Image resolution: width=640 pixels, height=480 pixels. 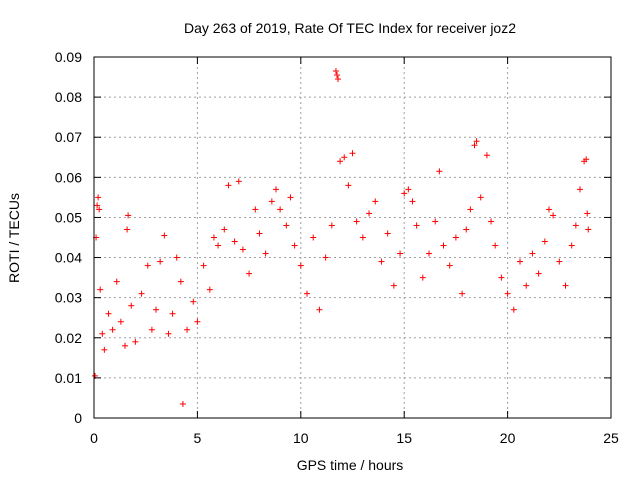 What do you see at coordinates (301, 438) in the screenshot?
I see `x-tick-label: 10` at bounding box center [301, 438].